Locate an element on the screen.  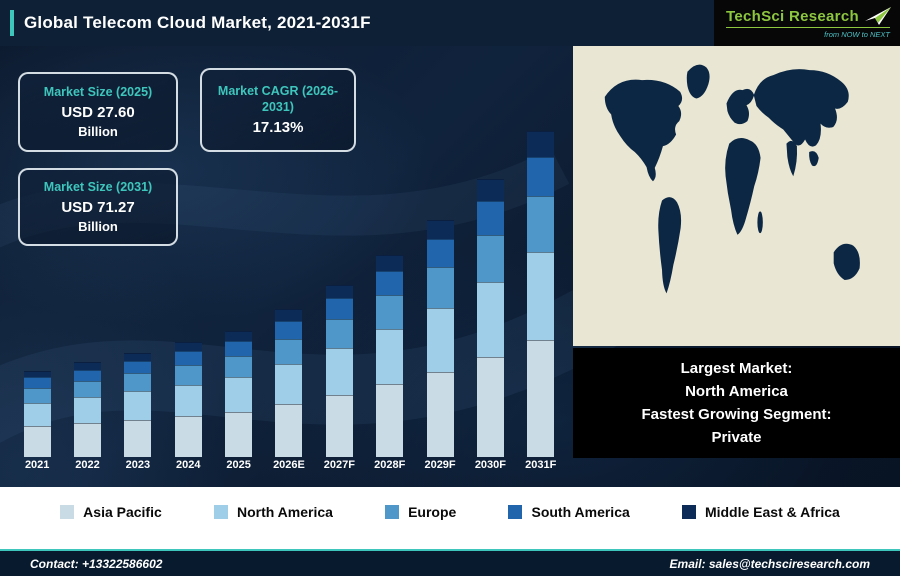
x-axis-label: 2021 is located at coordinates (37, 465).